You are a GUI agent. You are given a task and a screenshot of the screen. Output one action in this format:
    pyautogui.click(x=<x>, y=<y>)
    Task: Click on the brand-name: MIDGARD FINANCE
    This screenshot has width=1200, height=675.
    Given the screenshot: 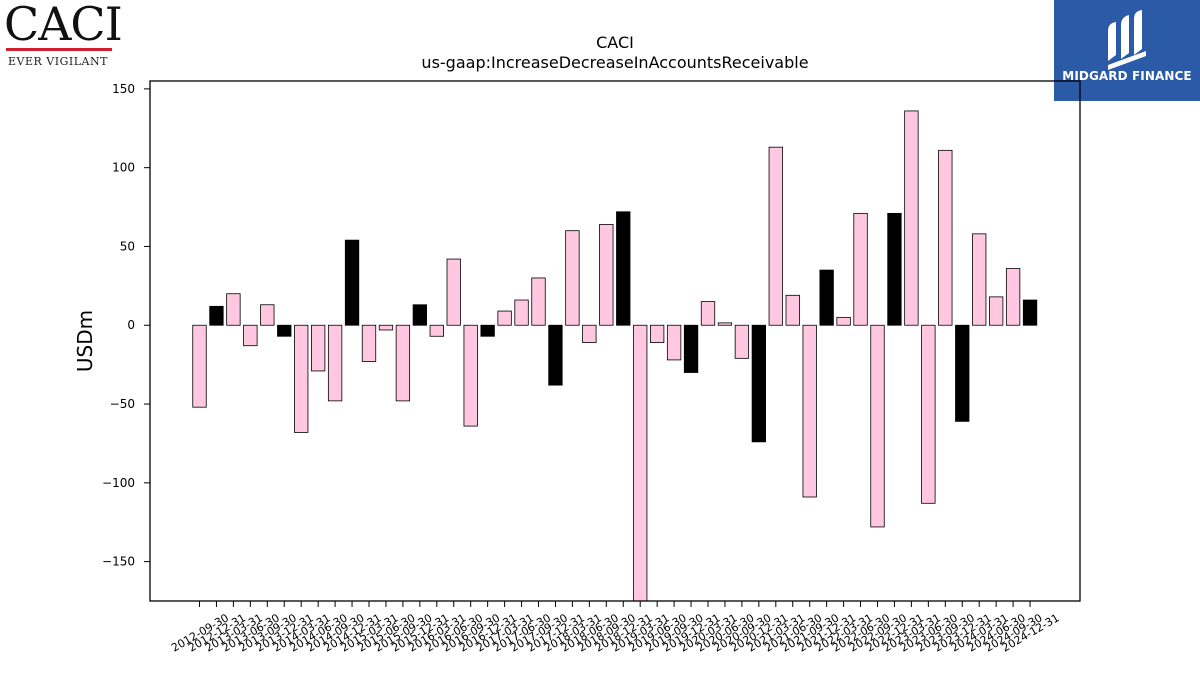 What is the action you would take?
    pyautogui.click(x=1127, y=76)
    